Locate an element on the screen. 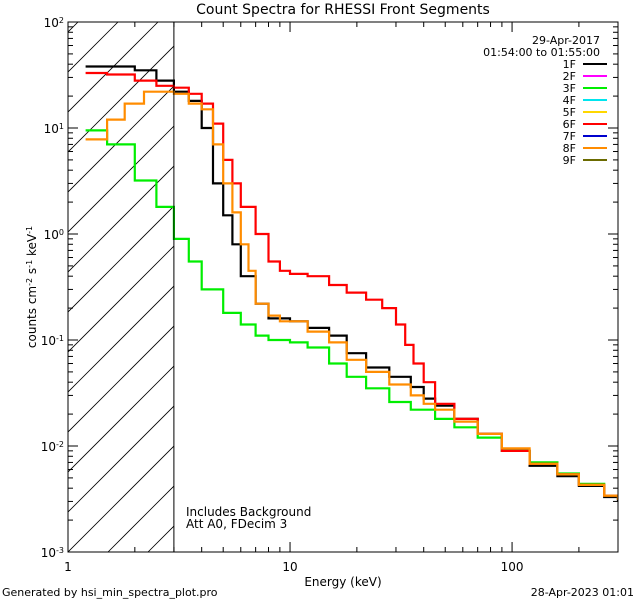 This screenshot has width=640, height=600. legend-label-7F: 7F is located at coordinates (569, 136).